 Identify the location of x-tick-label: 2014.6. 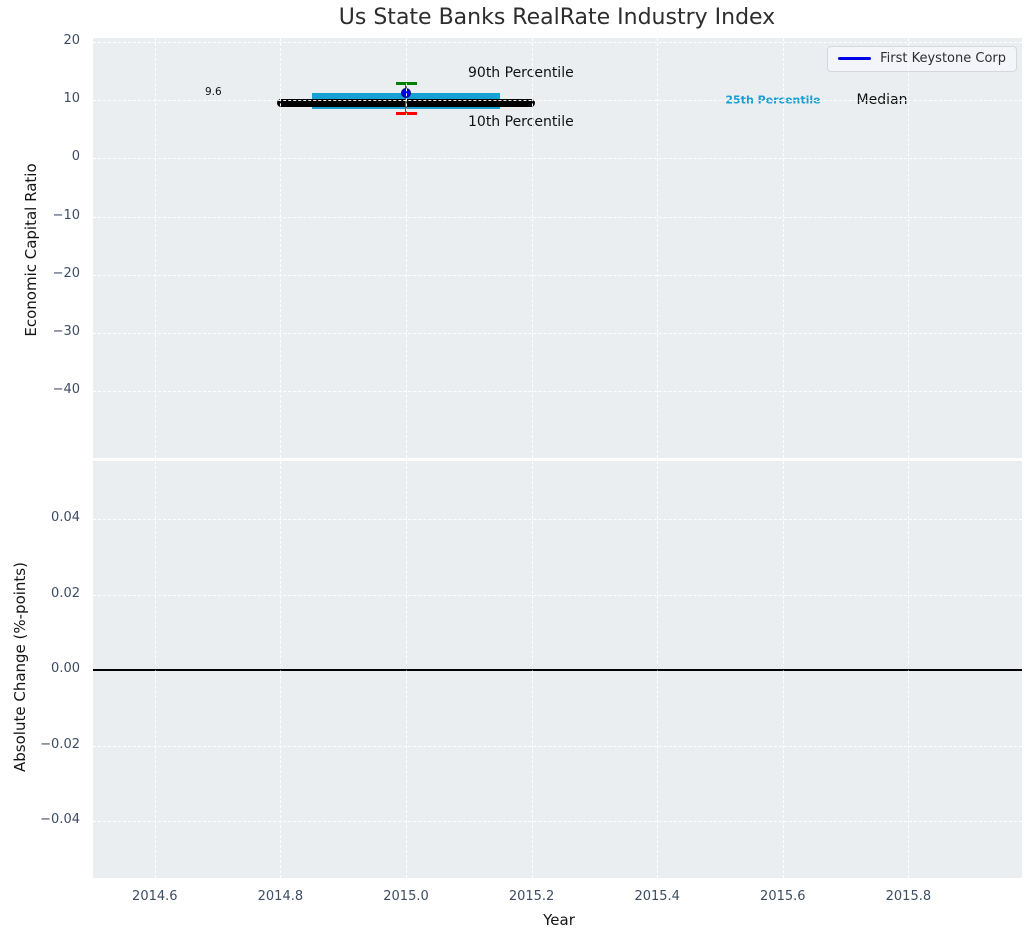
(155, 896).